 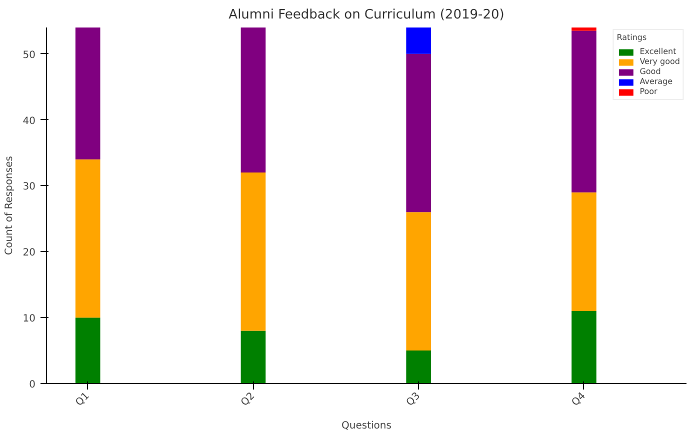 I want to click on legend-label: Excellent, so click(x=658, y=51).